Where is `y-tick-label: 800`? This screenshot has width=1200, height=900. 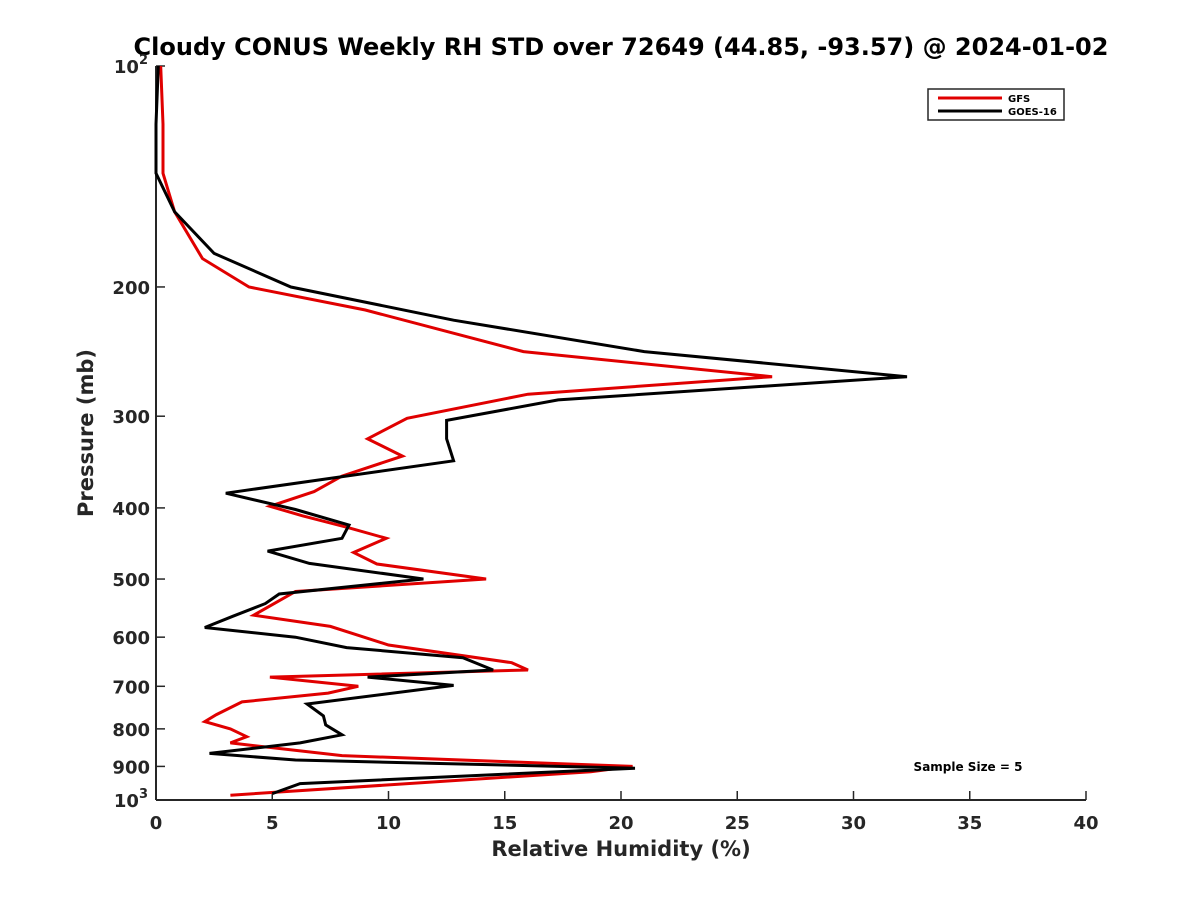 y-tick-label: 800 is located at coordinates (131, 730).